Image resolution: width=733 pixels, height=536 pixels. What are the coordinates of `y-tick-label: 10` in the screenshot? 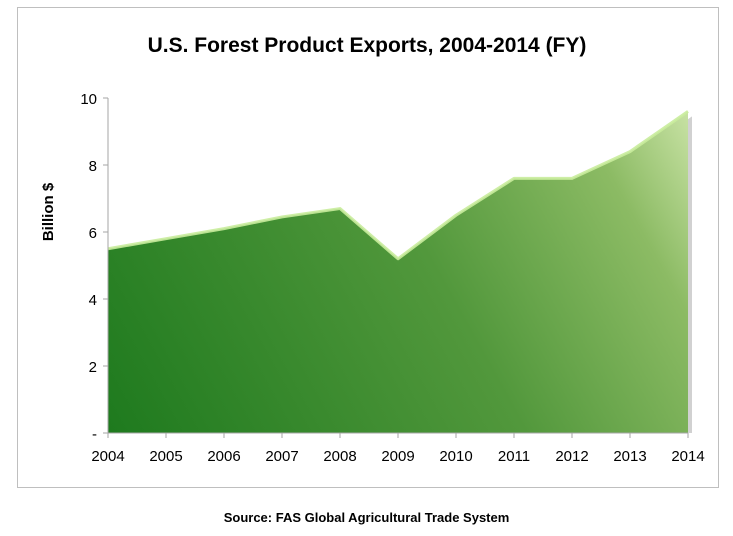 It's located at (88, 99).